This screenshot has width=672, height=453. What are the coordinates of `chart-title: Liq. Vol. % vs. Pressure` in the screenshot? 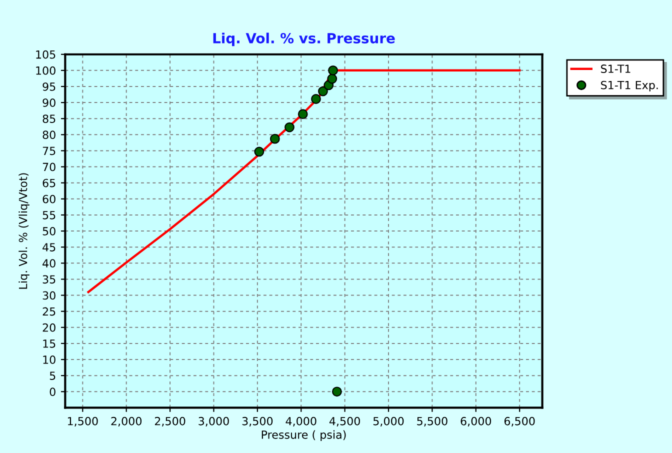 It's located at (304, 39).